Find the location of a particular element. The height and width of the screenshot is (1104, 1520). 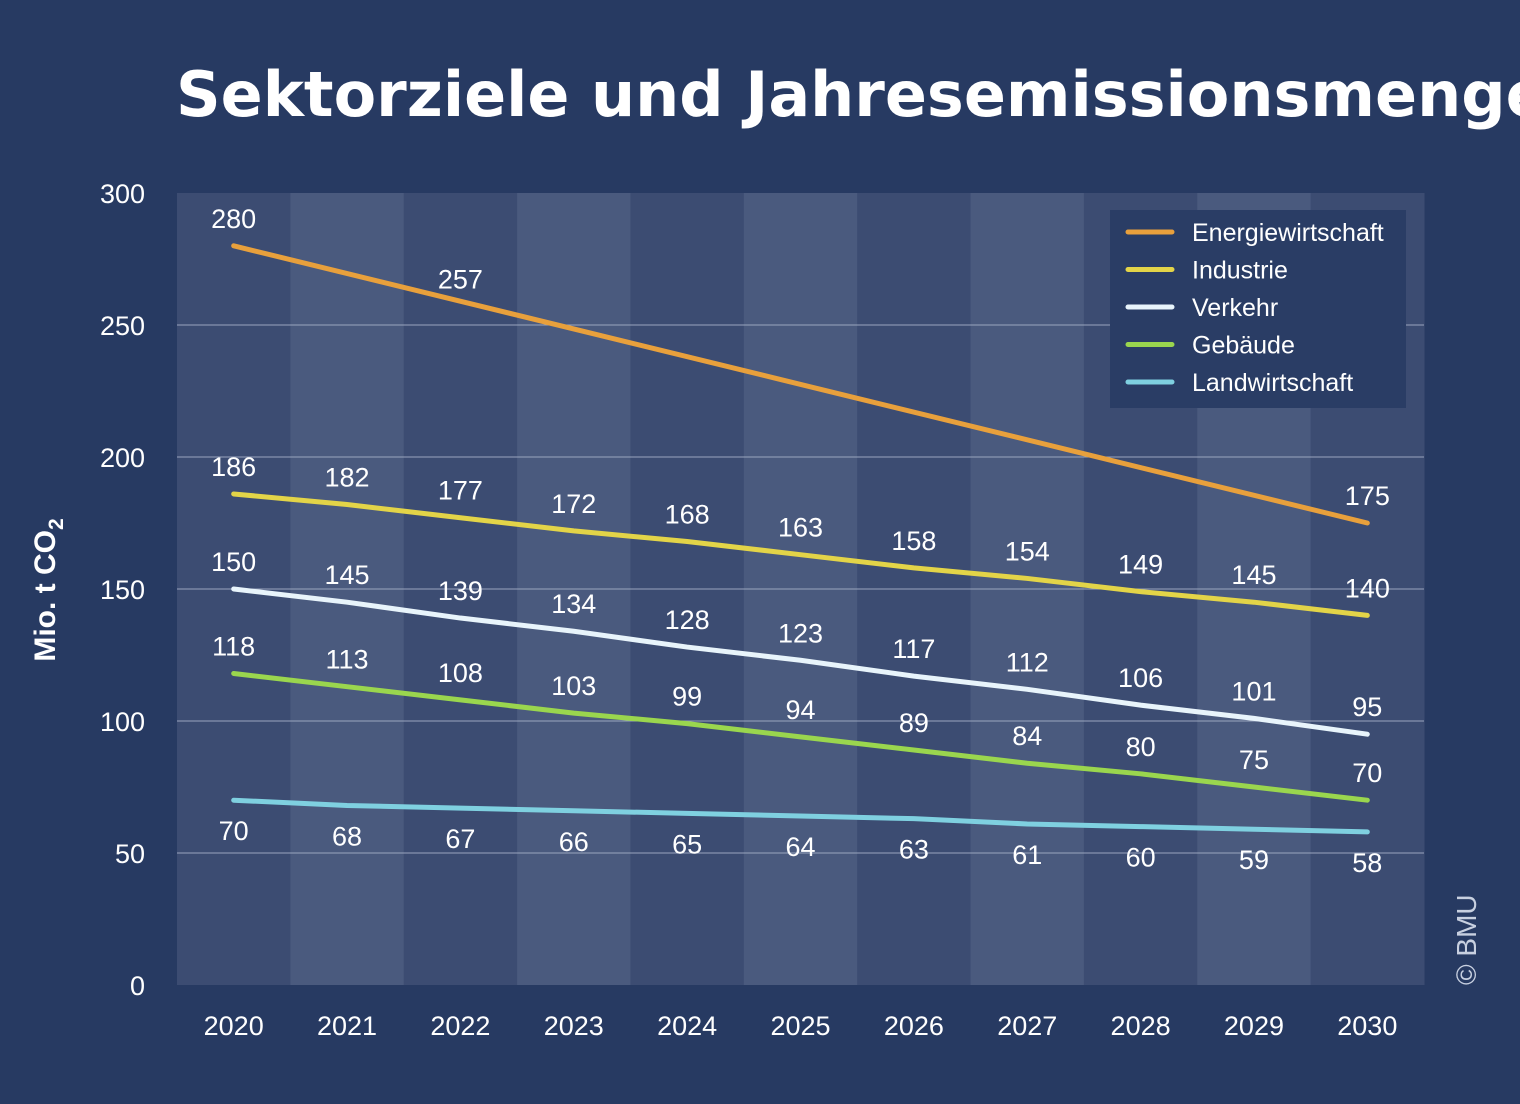

data-label: 123 is located at coordinates (800, 633).